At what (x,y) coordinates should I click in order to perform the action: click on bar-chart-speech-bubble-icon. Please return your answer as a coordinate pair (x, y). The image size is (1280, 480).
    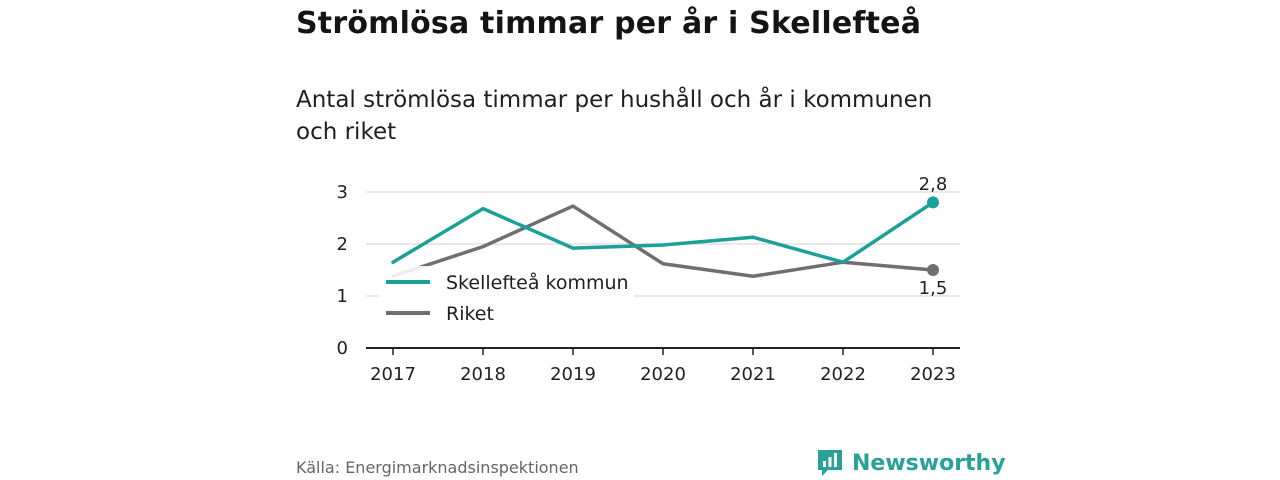
    Looking at the image, I should click on (830, 463).